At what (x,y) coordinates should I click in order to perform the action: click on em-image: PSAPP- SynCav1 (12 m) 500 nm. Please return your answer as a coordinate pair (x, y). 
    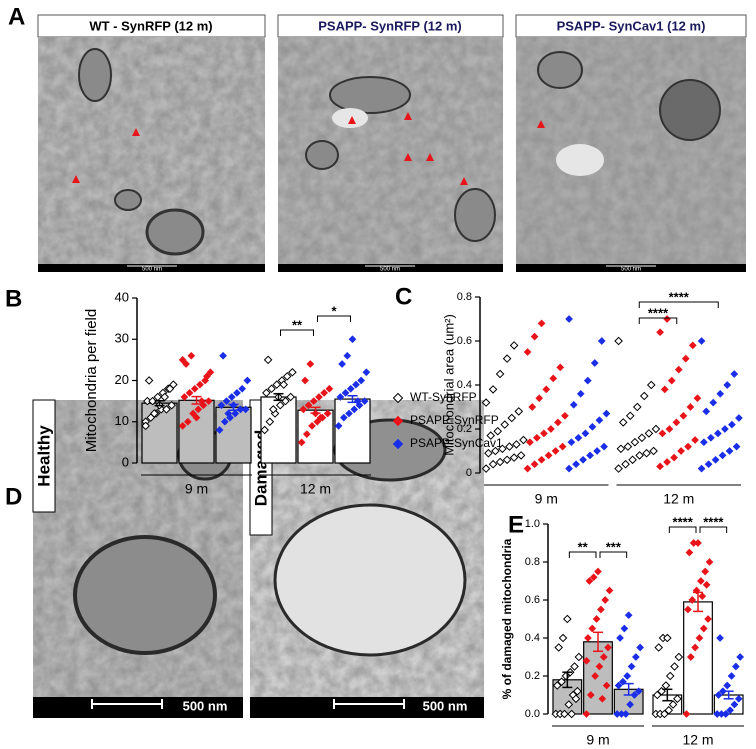
    Looking at the image, I should click on (631, 143).